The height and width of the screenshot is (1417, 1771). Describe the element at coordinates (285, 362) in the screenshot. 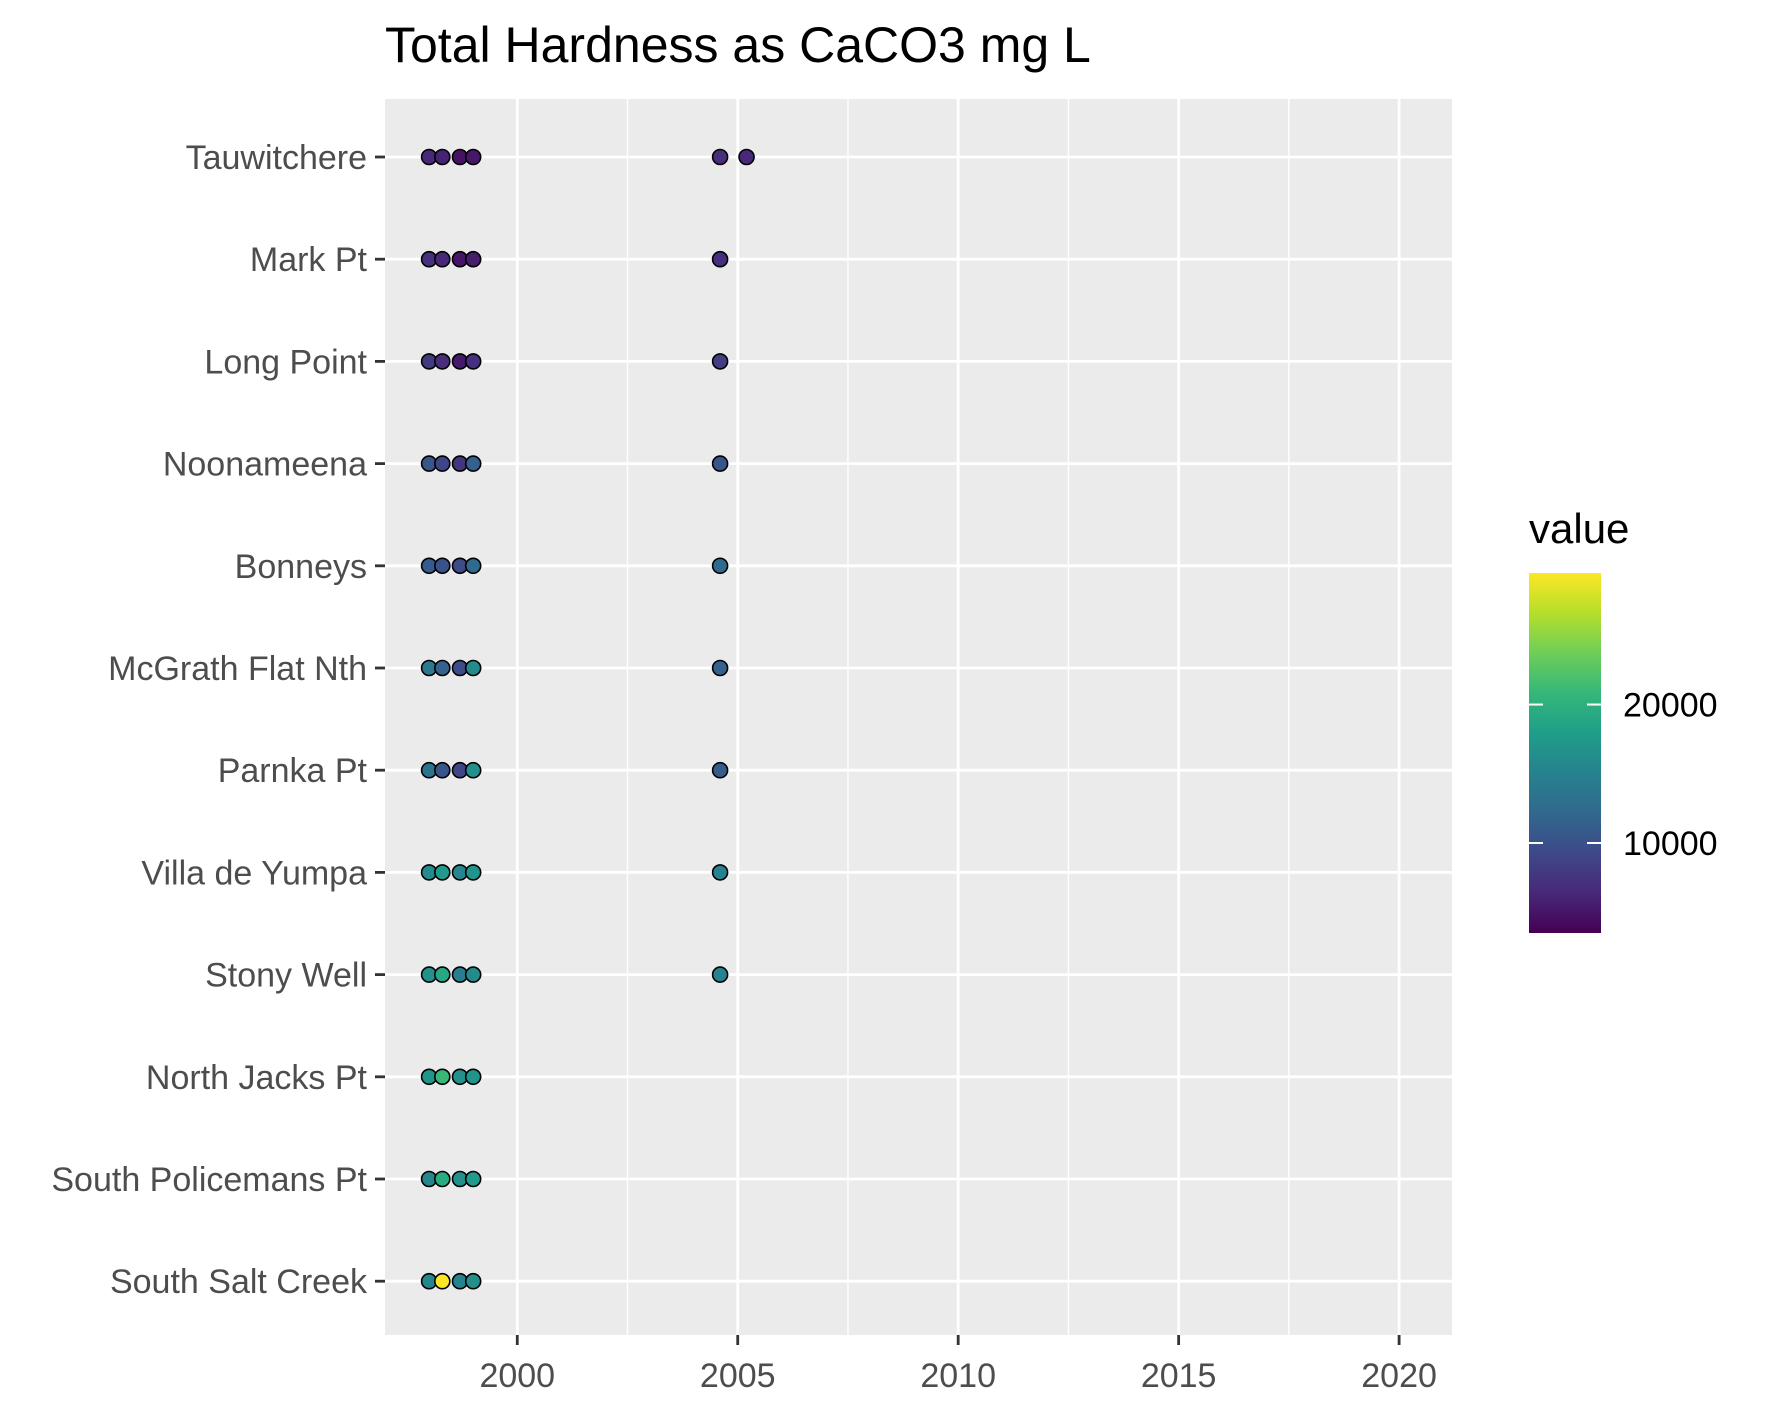

I see `y-tick-label: Long Point` at that location.